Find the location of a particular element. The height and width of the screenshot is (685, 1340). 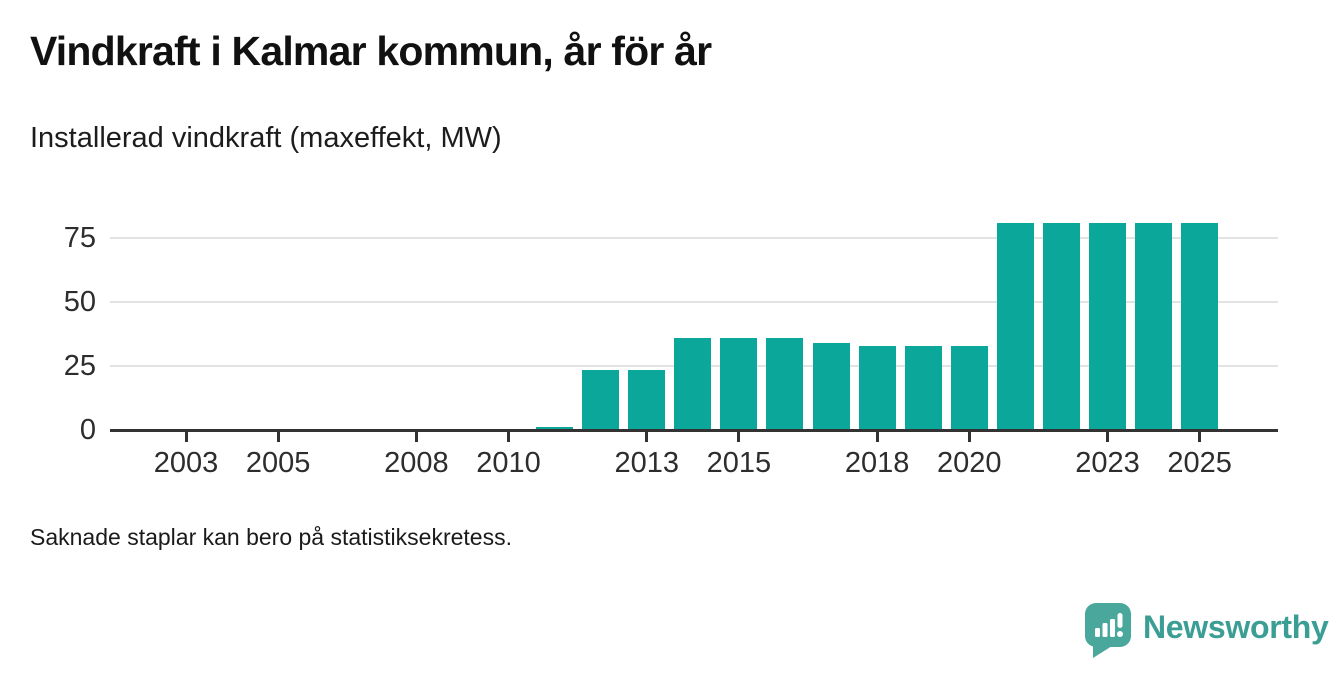

x-axis-tick-2013 is located at coordinates (647, 437).